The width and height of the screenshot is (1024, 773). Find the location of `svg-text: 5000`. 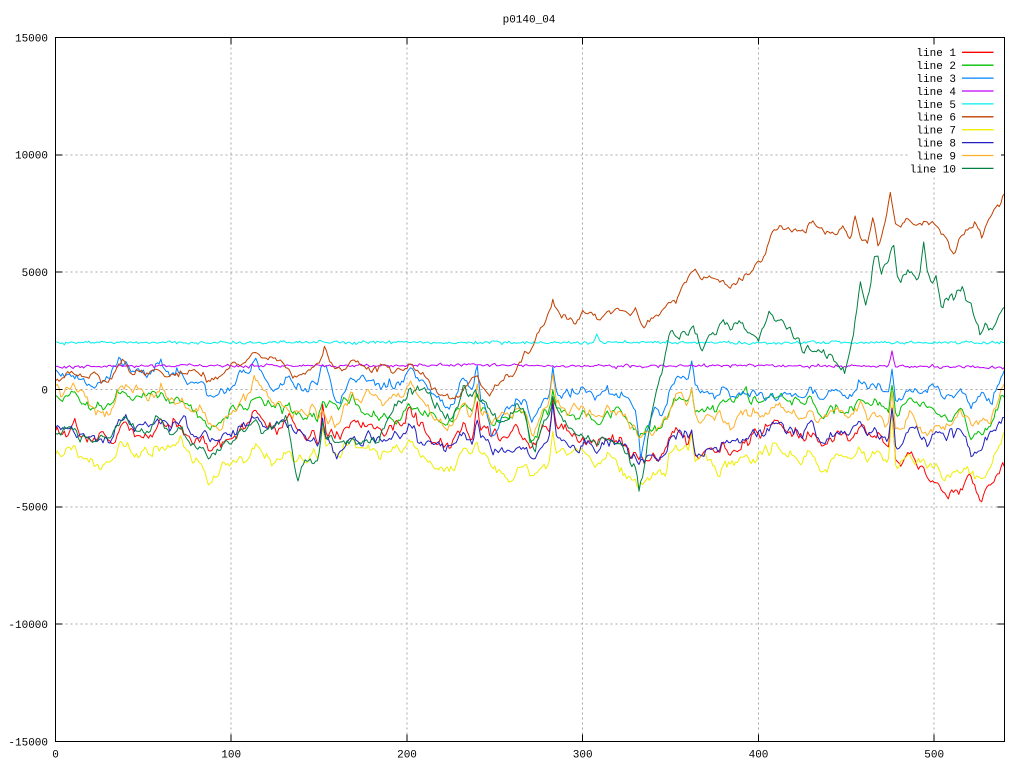

svg-text: 5000 is located at coordinates (35, 274).